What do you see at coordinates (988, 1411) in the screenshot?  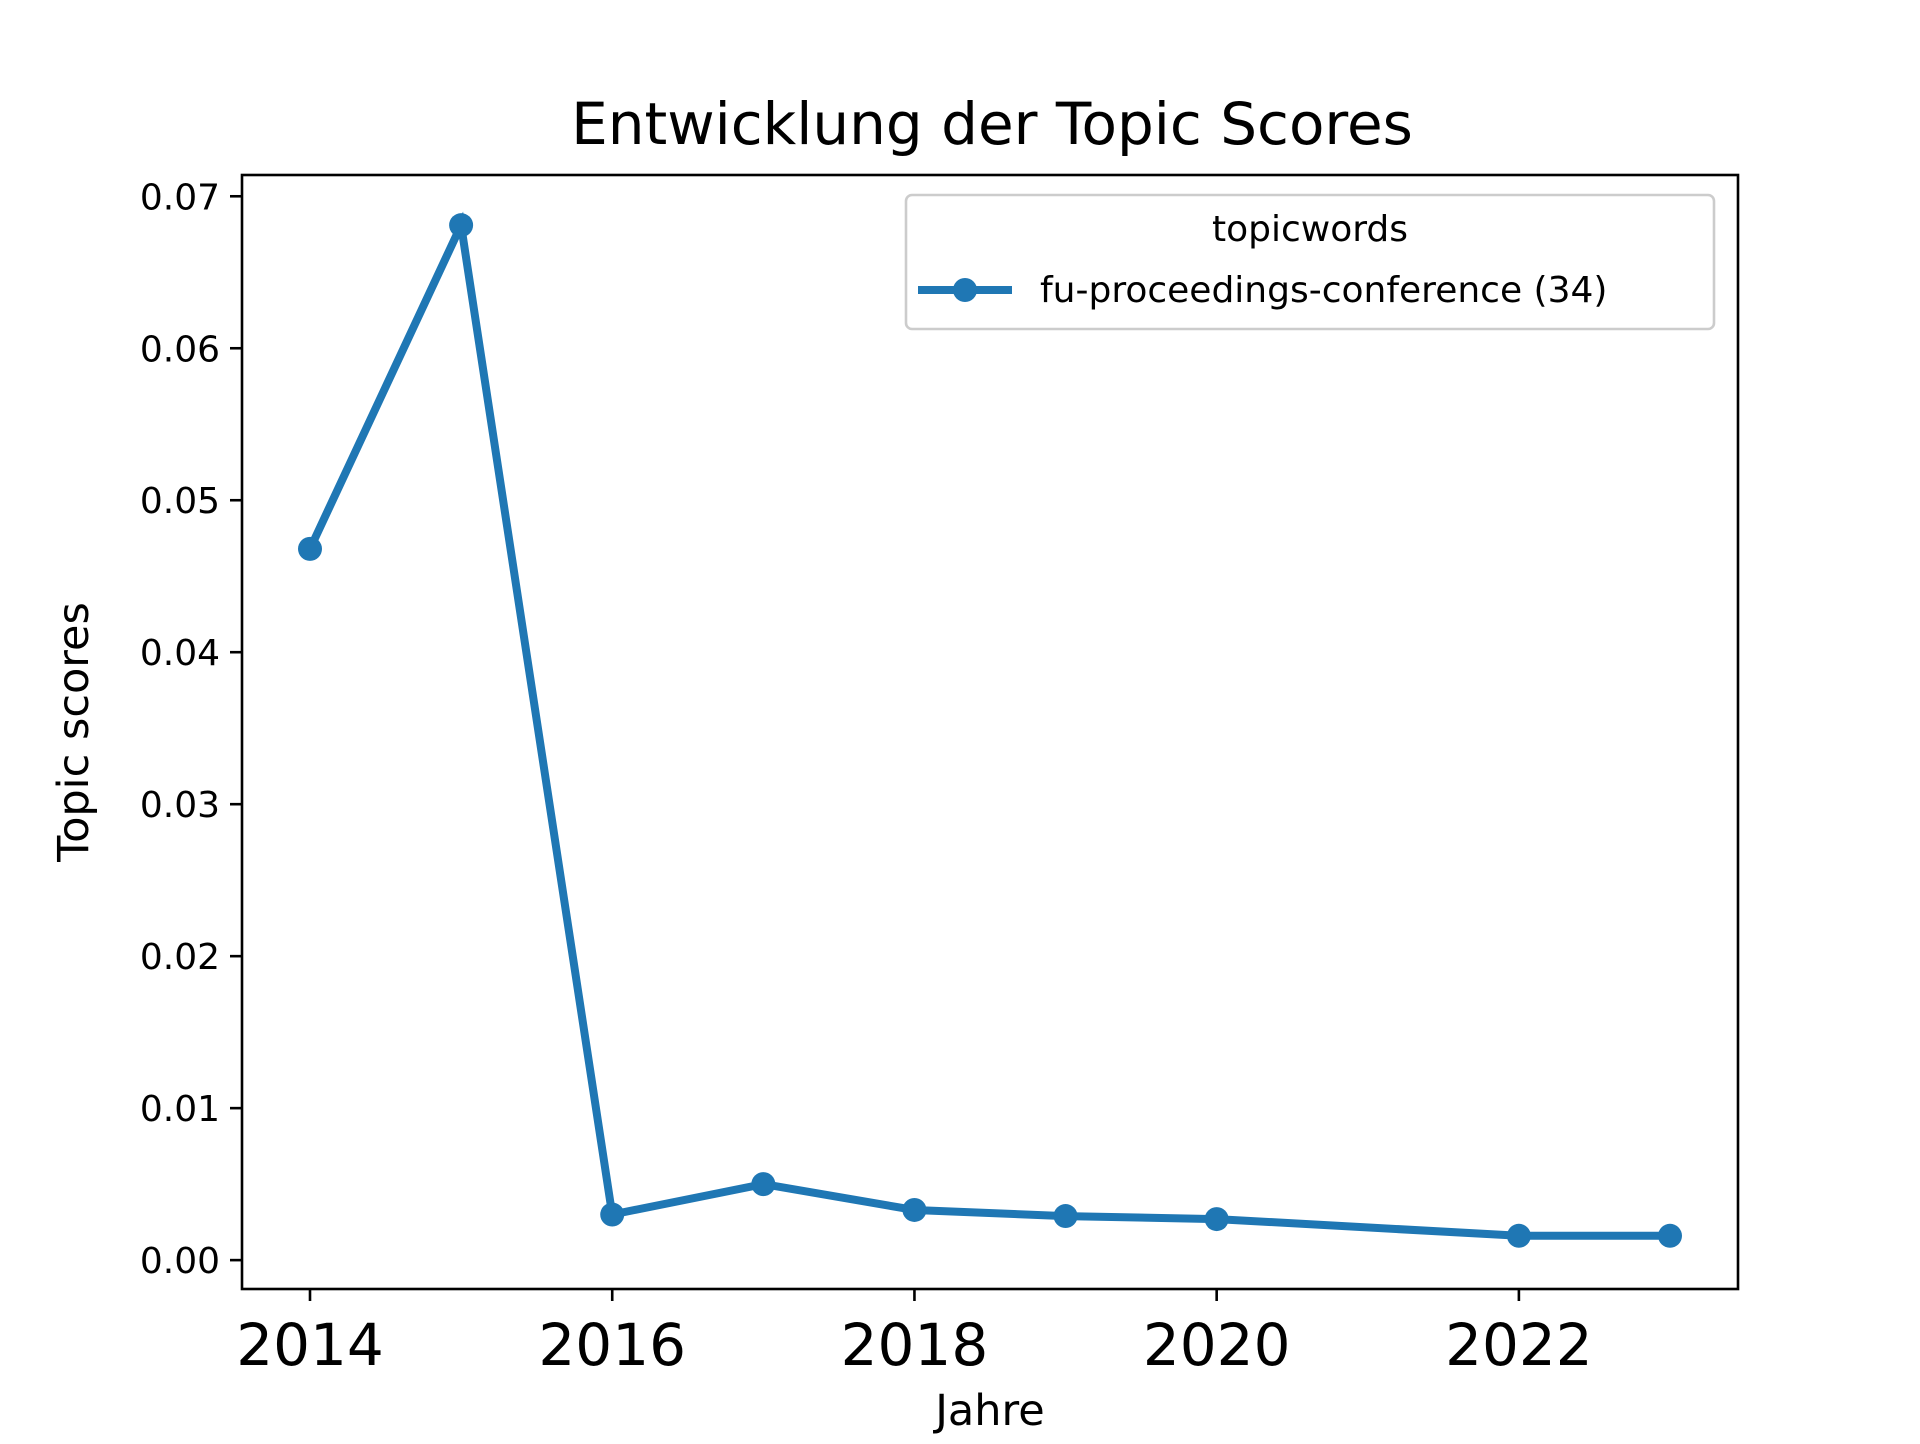 I see `x-axis-label: Jahre` at bounding box center [988, 1411].